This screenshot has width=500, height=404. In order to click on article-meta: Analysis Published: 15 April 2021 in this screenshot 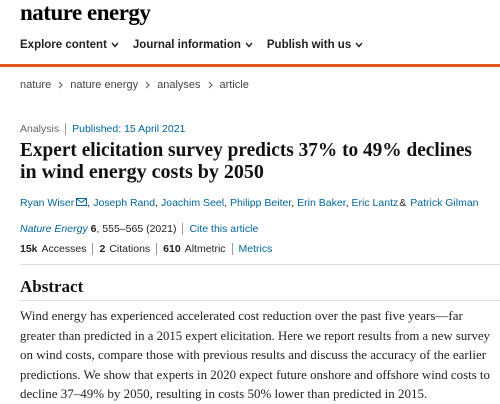, I will do `click(102, 129)`.